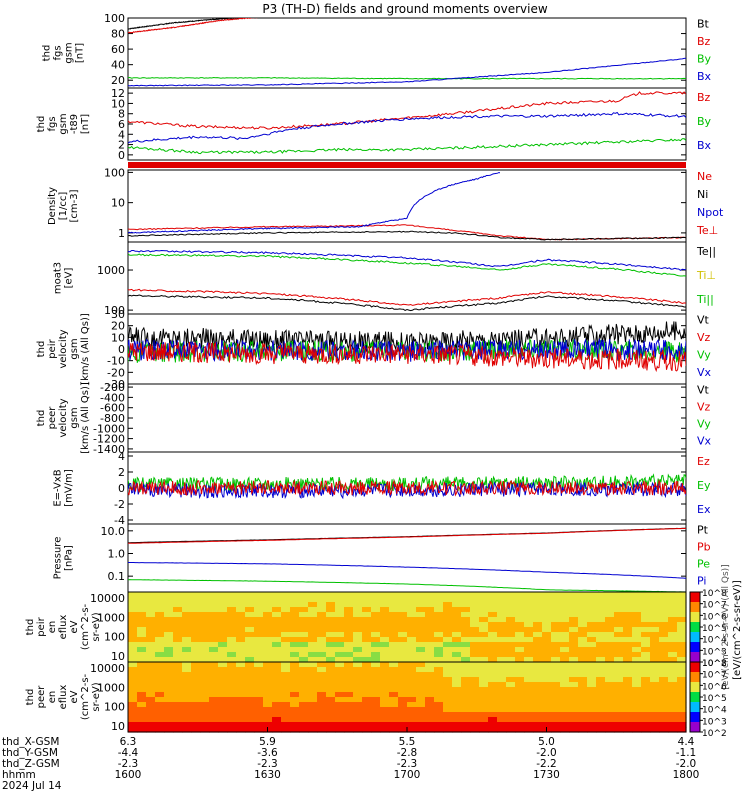 This screenshot has width=750, height=804. I want to click on legend-Vx: Vx, so click(704, 372).